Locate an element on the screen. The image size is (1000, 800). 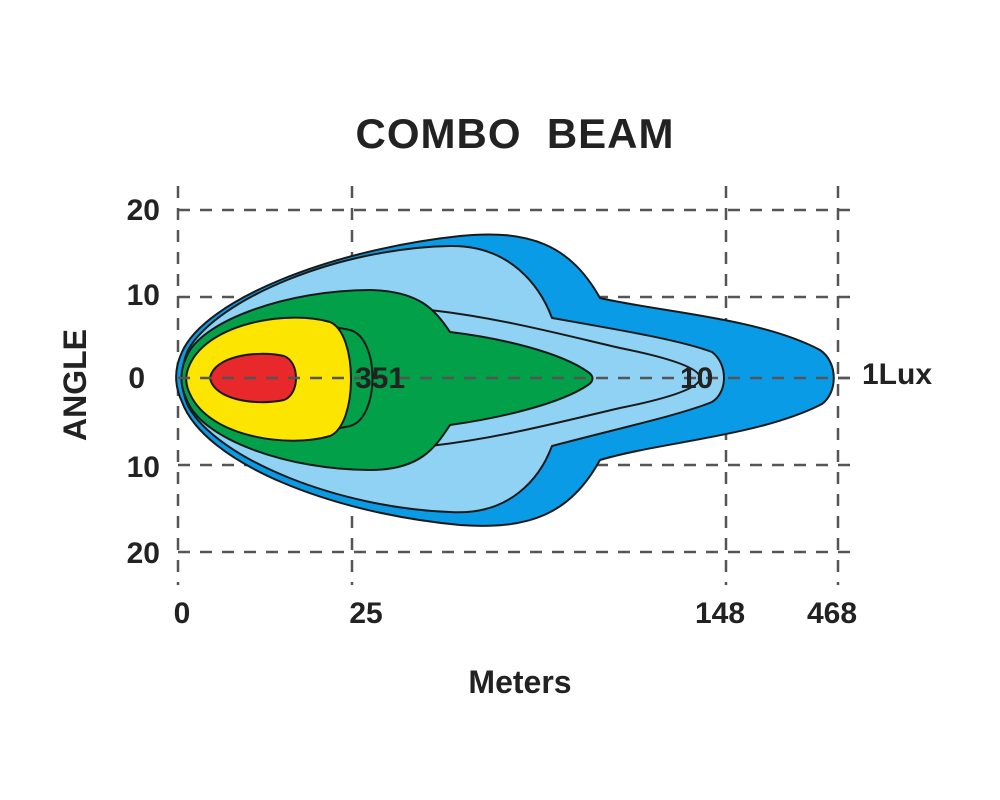
x-tick-label: 148 is located at coordinates (720, 613).